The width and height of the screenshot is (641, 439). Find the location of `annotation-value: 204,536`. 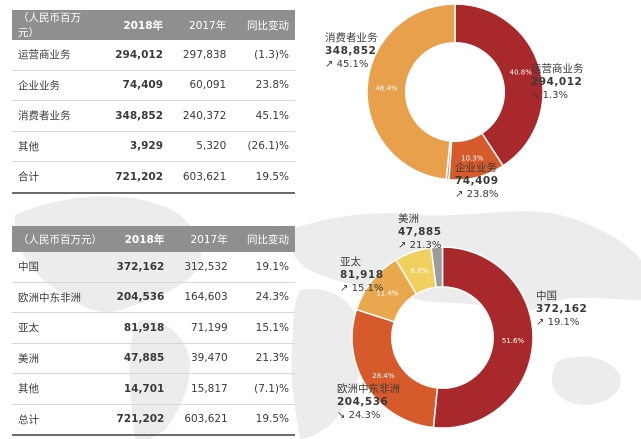

annotation-value: 204,536 is located at coordinates (363, 402).